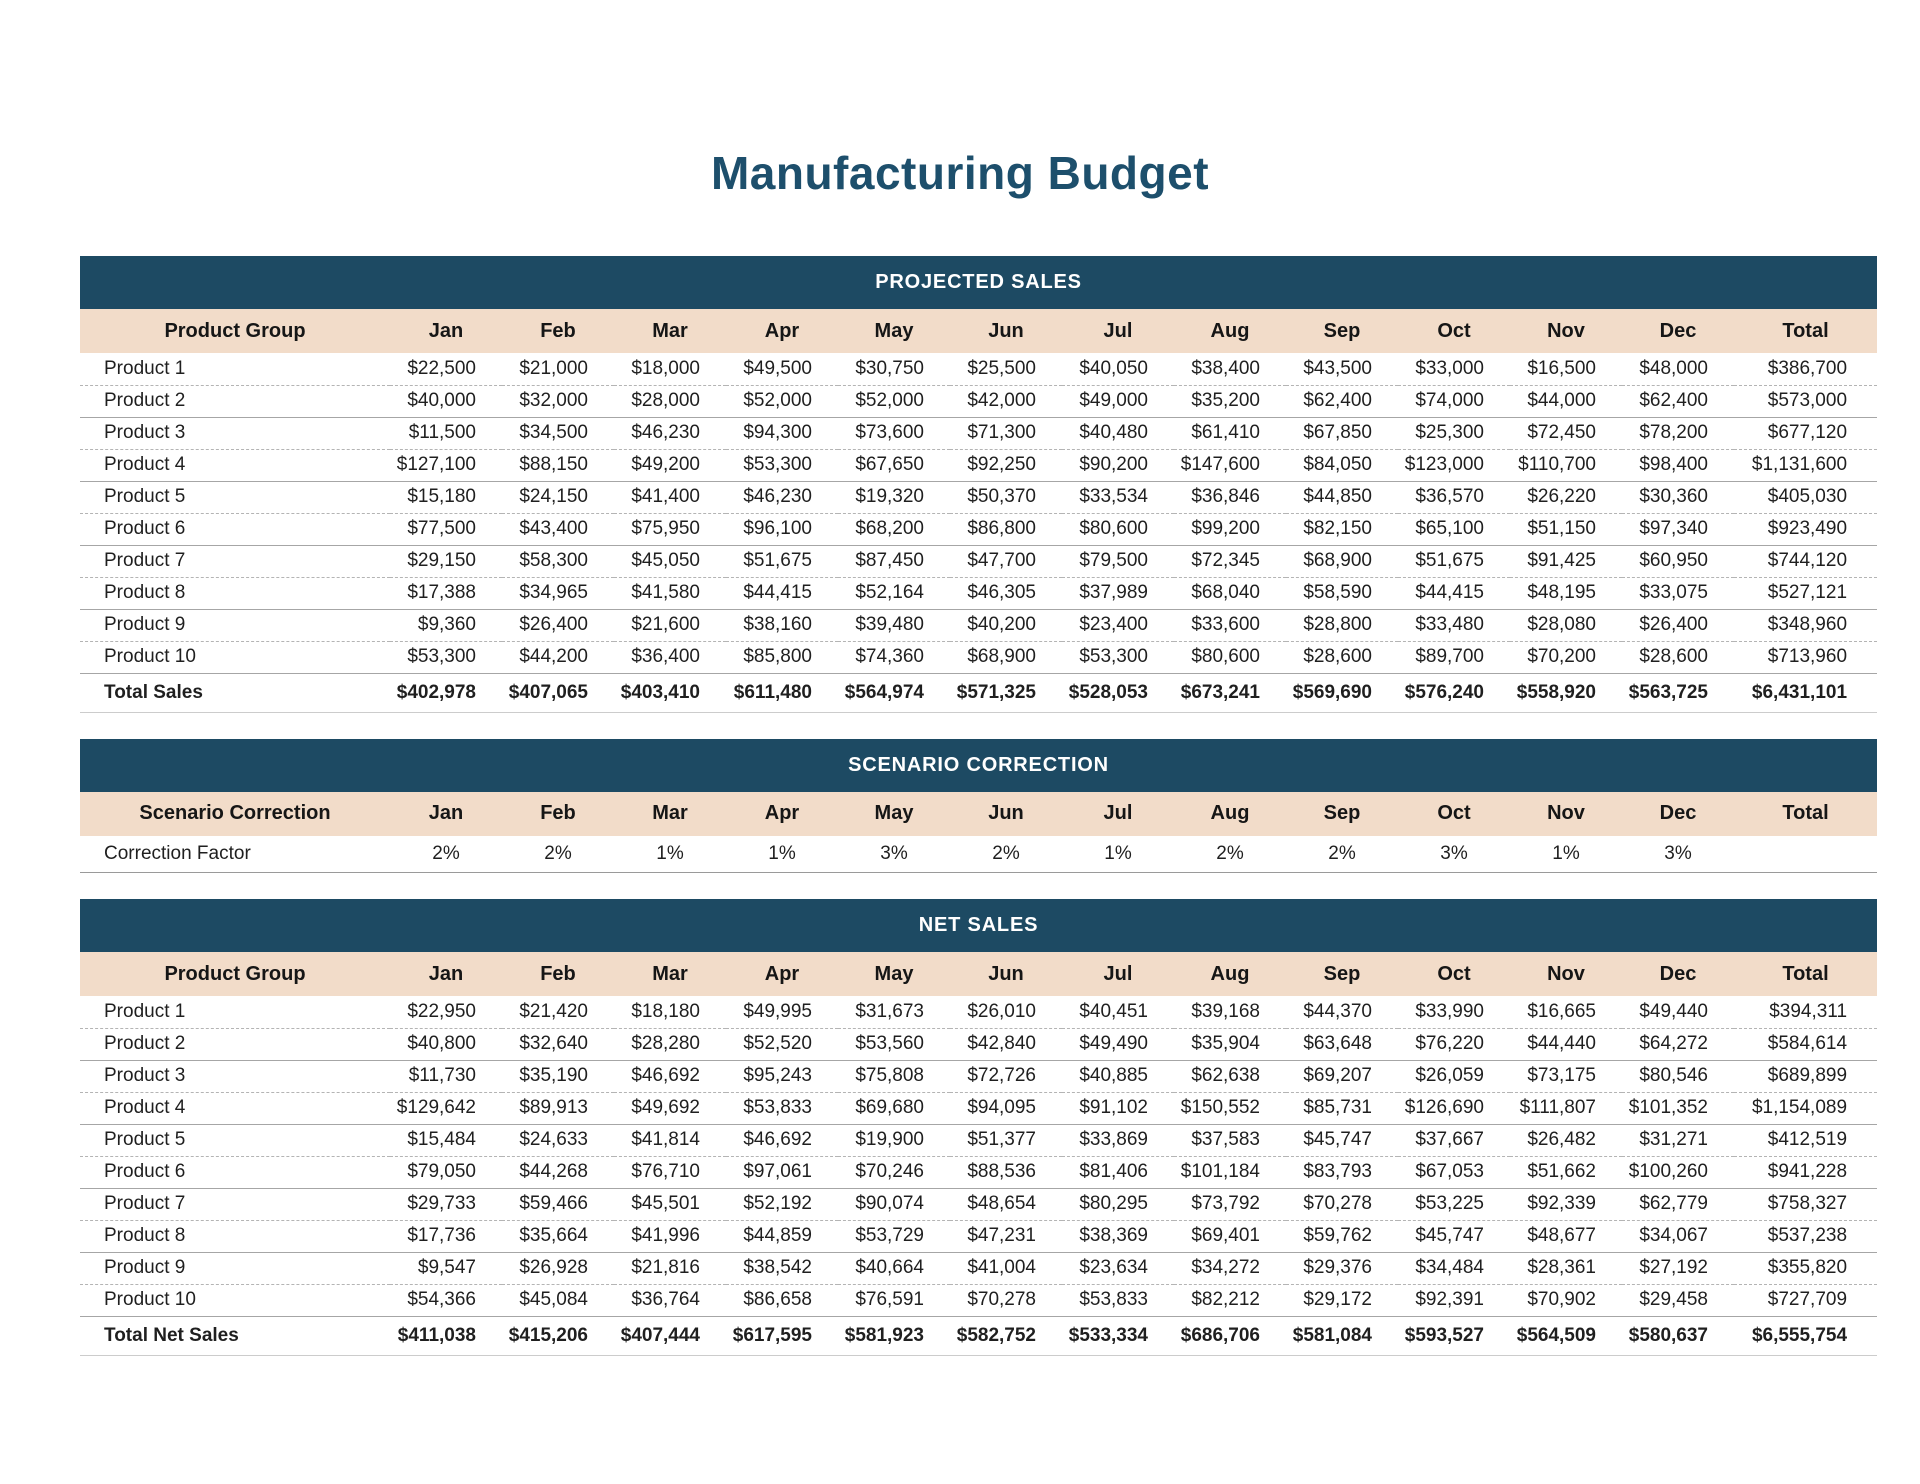 Image resolution: width=1920 pixels, height=1484 pixels. What do you see at coordinates (1444, 692) in the screenshot?
I see `cell-value: $576,240` at bounding box center [1444, 692].